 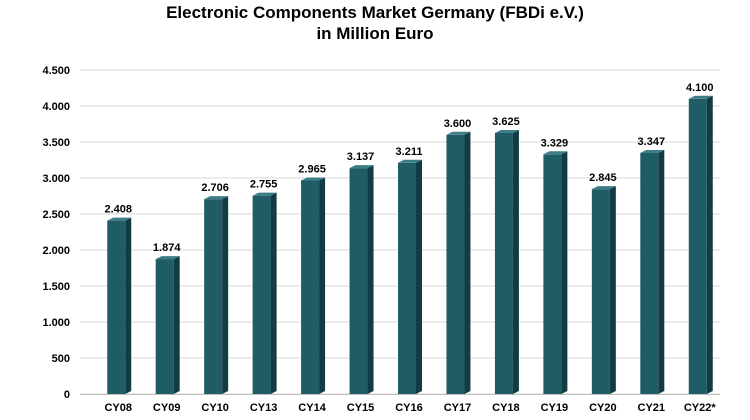 What do you see at coordinates (215, 188) in the screenshot?
I see `data-label: 2.706` at bounding box center [215, 188].